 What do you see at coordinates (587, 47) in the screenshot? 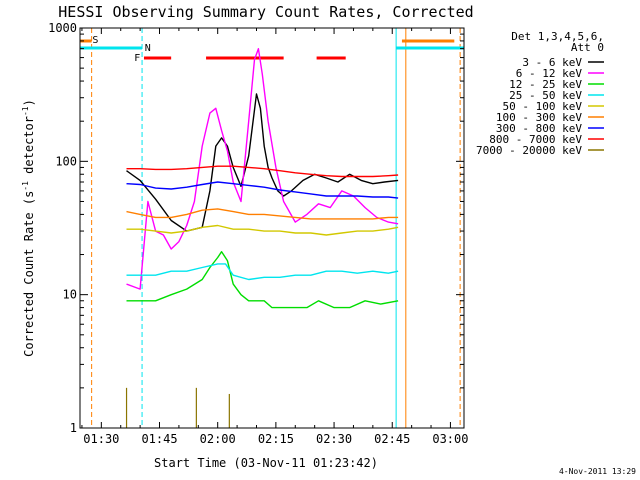
I see `legend-title-line2: Att 0` at bounding box center [587, 47].